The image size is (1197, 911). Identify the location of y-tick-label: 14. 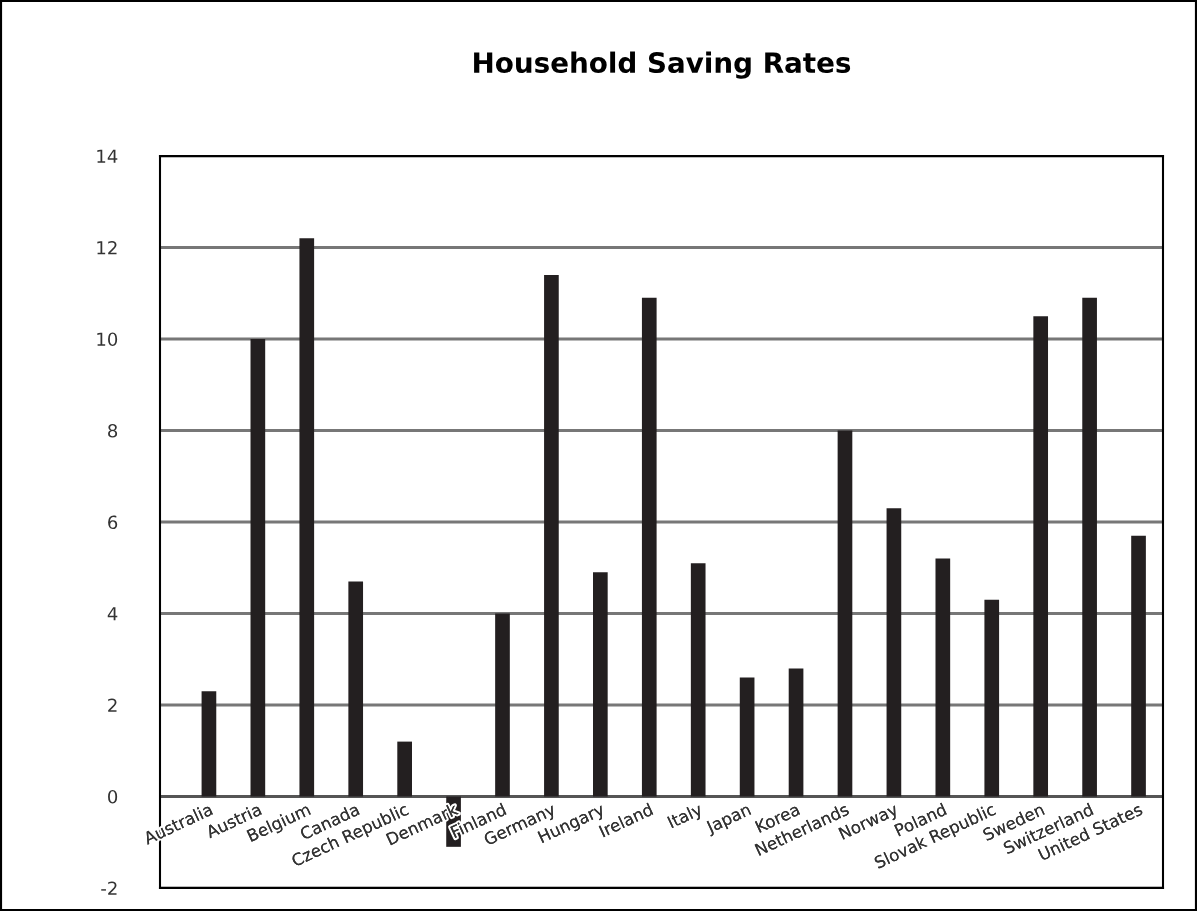
(107, 156).